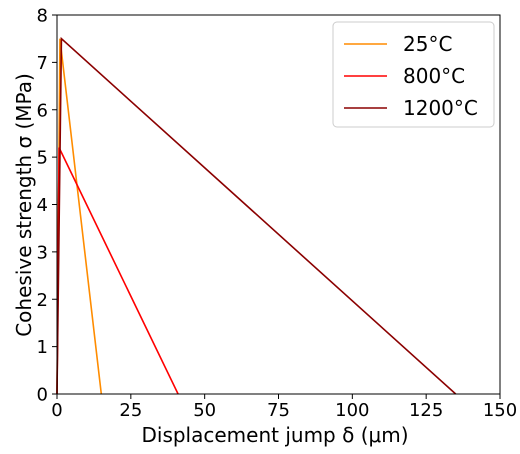 The height and width of the screenshot is (454, 520). What do you see at coordinates (24, 205) in the screenshot?
I see `y-axis-label: Cohesive strength σ (MPa)` at bounding box center [24, 205].